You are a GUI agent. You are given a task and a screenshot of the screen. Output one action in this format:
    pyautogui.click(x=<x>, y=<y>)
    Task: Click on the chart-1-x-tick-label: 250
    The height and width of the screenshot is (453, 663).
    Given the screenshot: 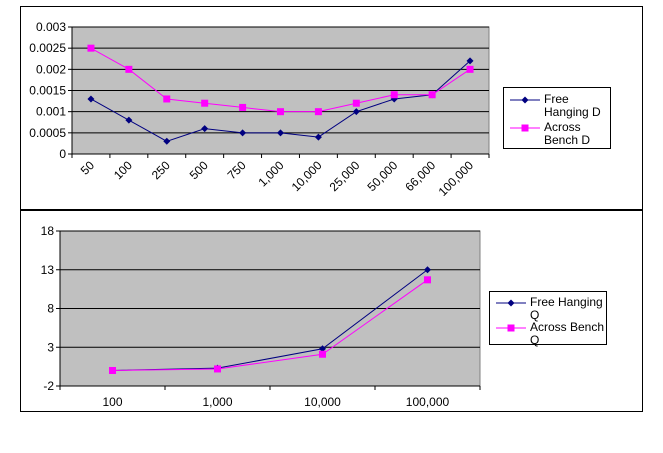 What is the action you would take?
    pyautogui.click(x=161, y=170)
    